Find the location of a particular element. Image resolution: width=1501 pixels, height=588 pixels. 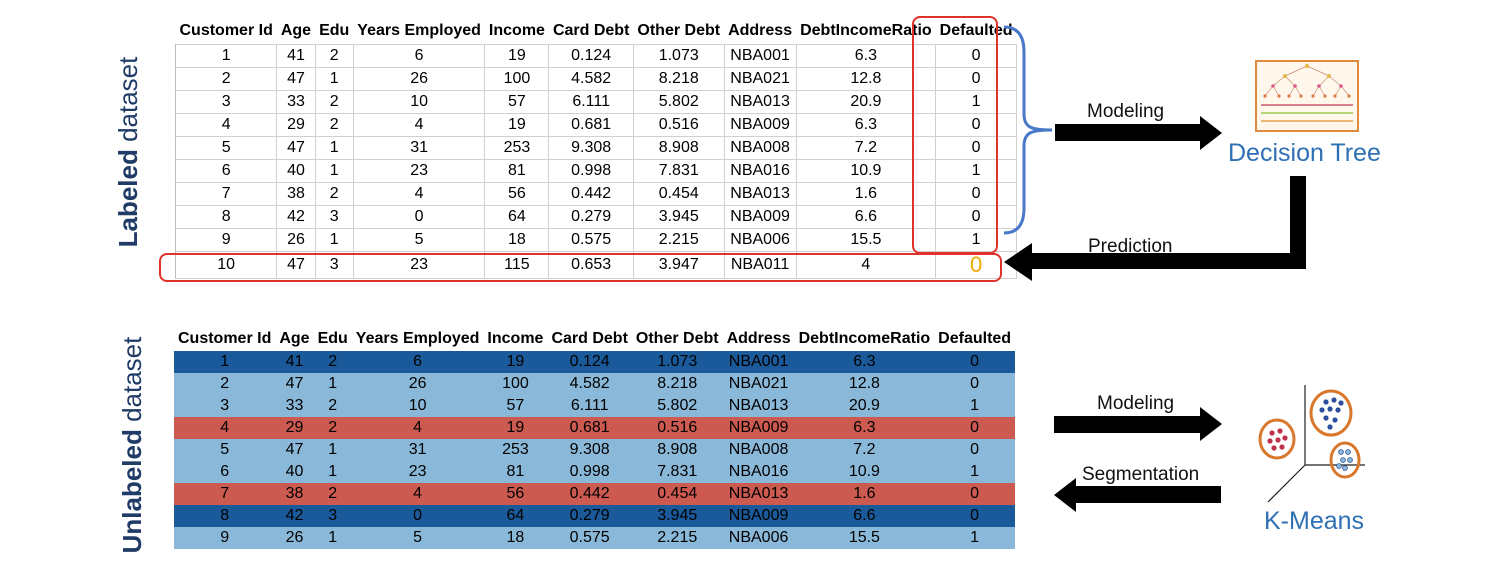

column-header: Defaulted is located at coordinates (976, 30).